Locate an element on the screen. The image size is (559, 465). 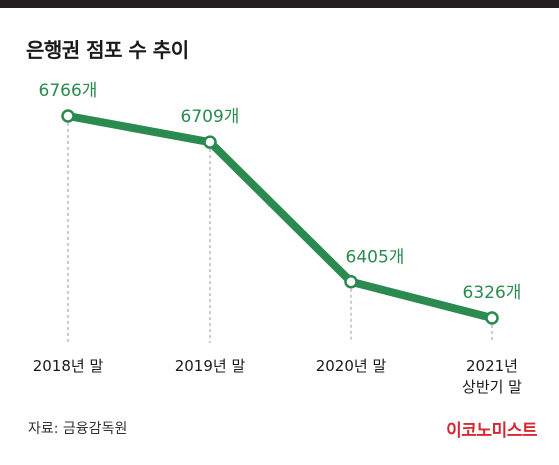
chart-title: 은행권 점포 수 추이 is located at coordinates (107, 50).